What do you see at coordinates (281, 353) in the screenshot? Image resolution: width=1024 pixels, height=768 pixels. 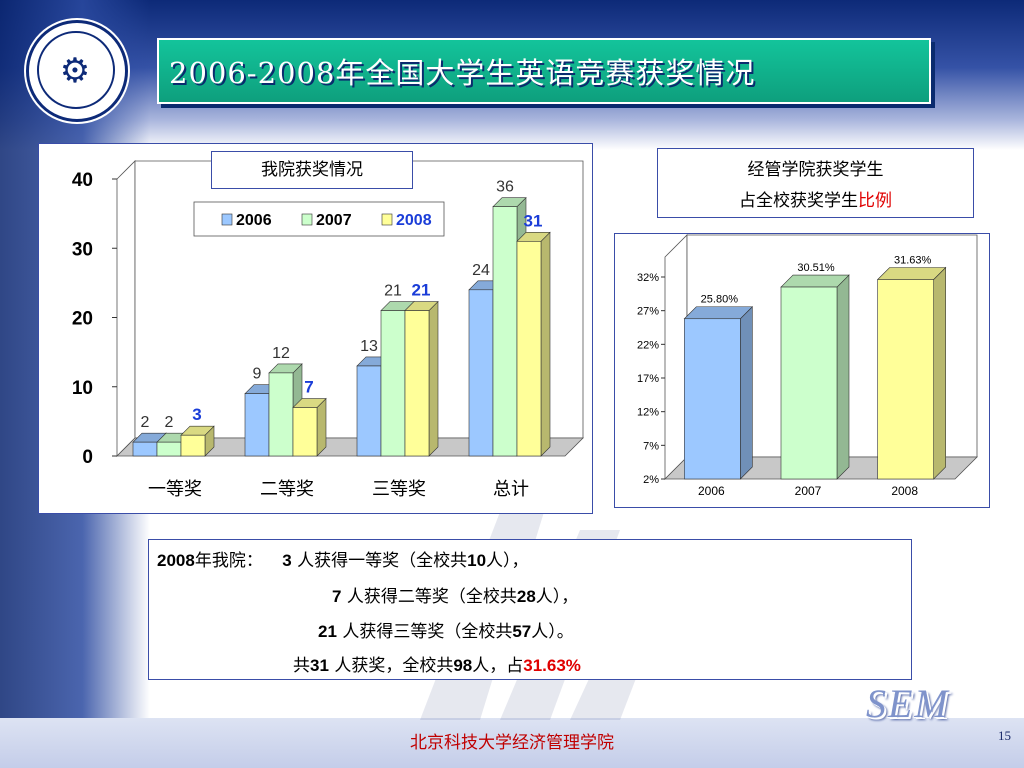 I see `chart1-data-label: 12` at bounding box center [281, 353].